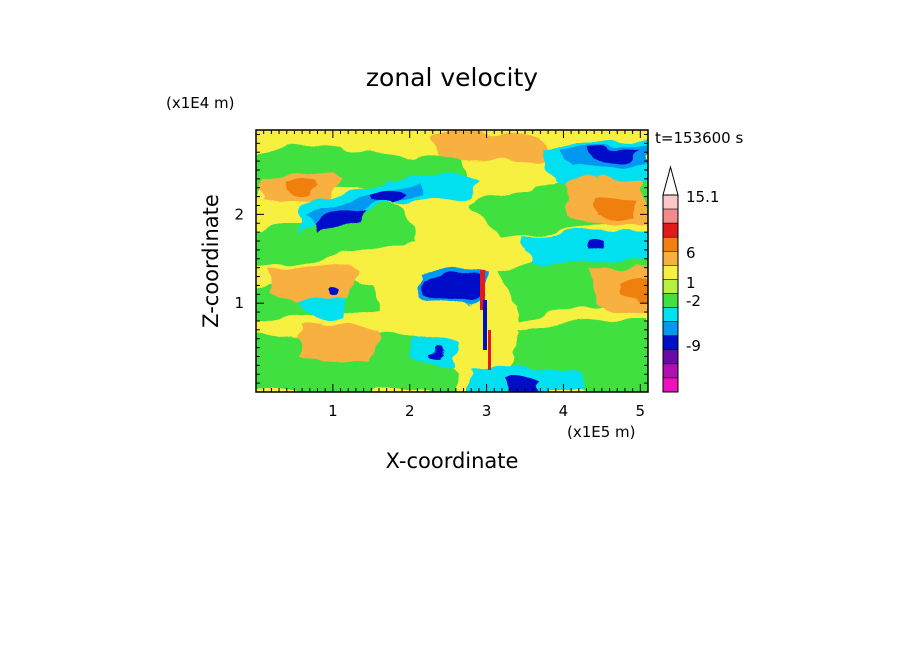  I want to click on field-region-cyan-right-mid, so click(584, 248).